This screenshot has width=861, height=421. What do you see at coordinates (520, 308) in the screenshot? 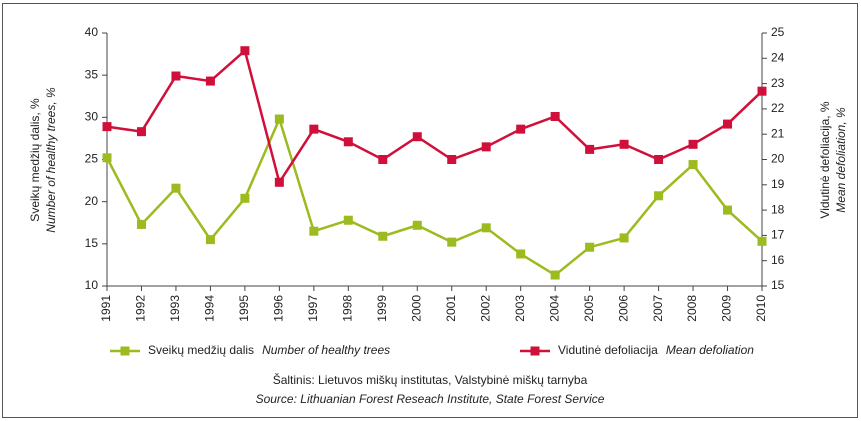
I see `x-tick-label: 2003` at bounding box center [520, 308].